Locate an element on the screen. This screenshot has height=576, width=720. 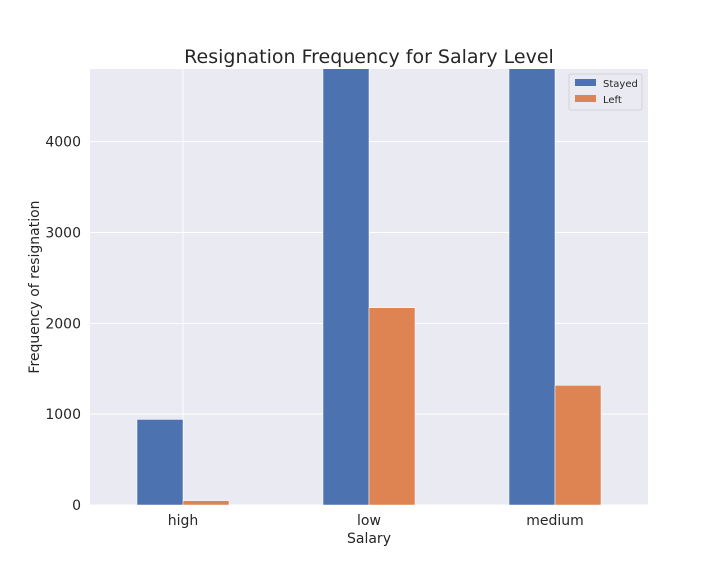
x-tick-label-medium: medium is located at coordinates (555, 521).